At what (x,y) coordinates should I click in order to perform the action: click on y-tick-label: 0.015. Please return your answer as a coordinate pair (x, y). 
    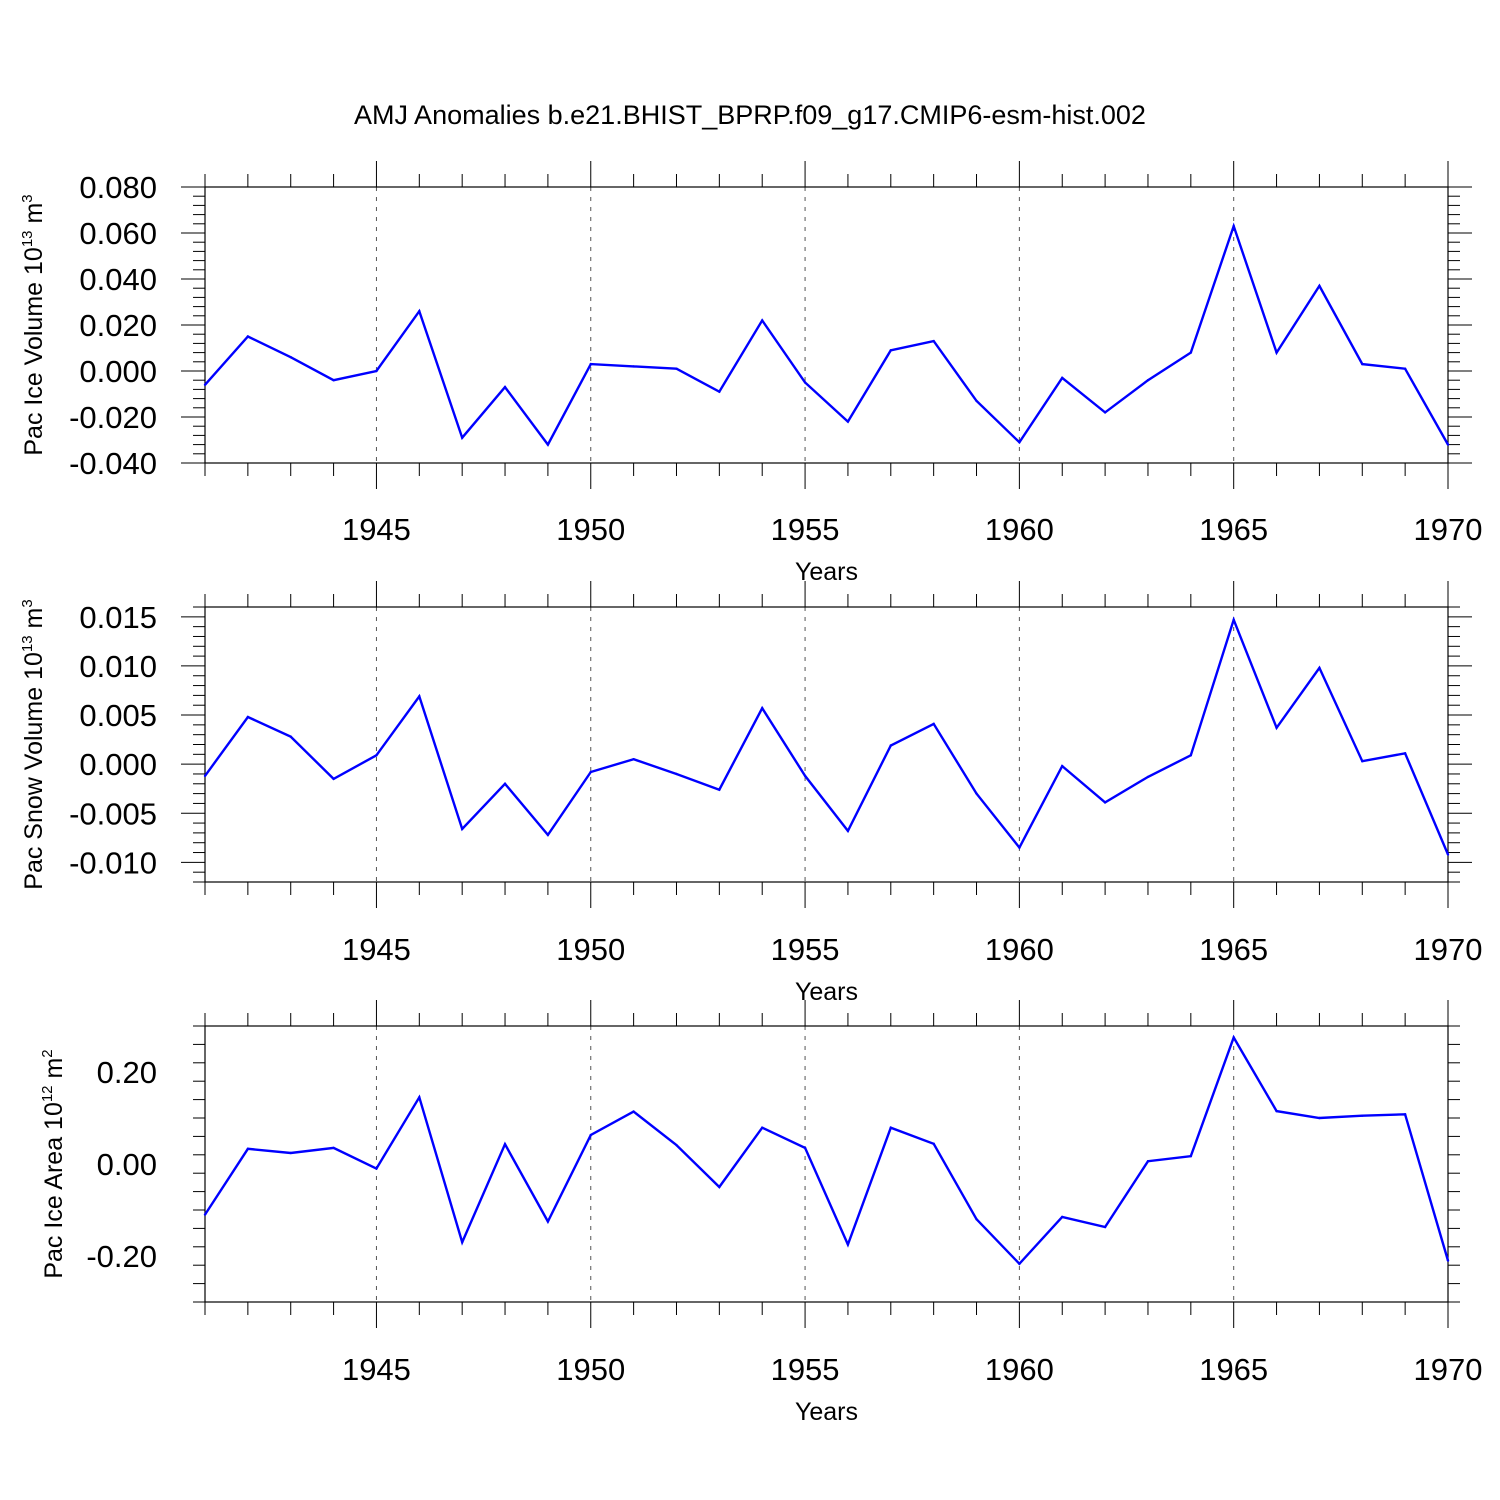
    Looking at the image, I should click on (118, 617).